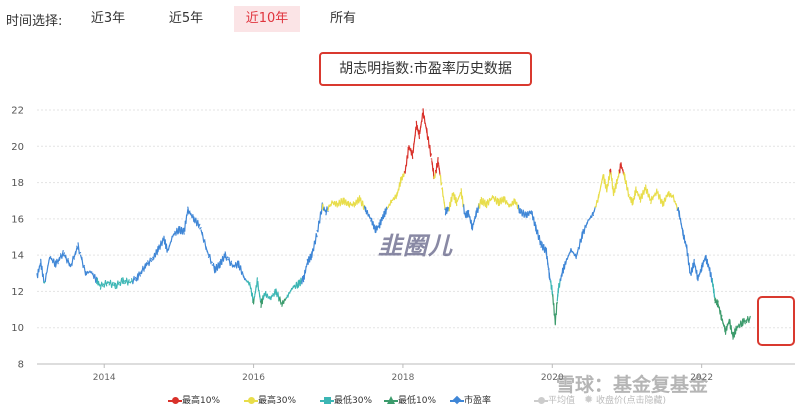  What do you see at coordinates (631, 401) in the screenshot?
I see `legend-label: 收盘价(点击隐藏)` at bounding box center [631, 401].